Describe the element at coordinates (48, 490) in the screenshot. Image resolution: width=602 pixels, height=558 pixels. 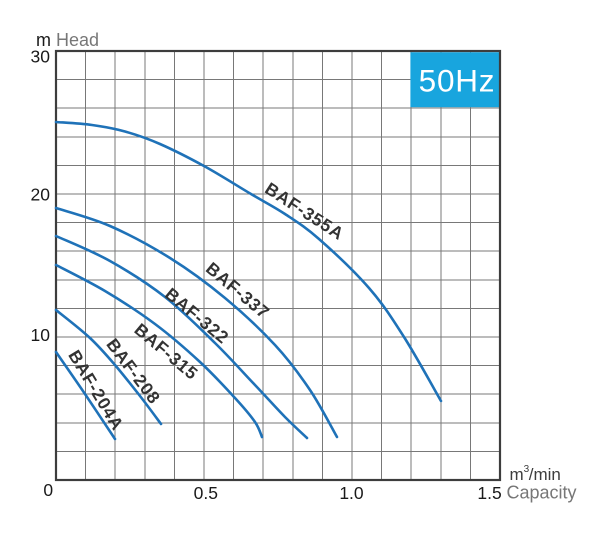
I see `svg-text: 0` at that location.